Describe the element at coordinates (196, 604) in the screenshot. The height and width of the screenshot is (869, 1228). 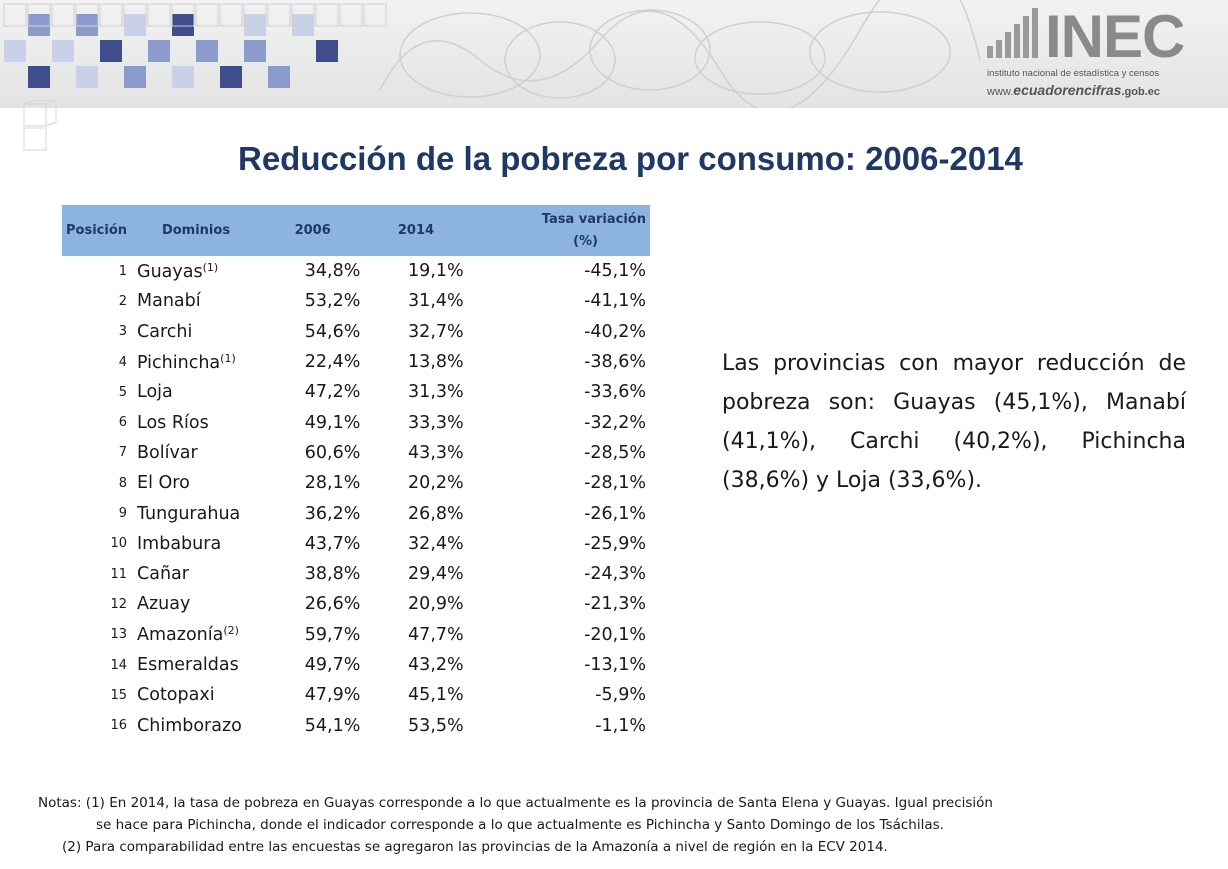
I see `cell-dominio: Azuay` at that location.